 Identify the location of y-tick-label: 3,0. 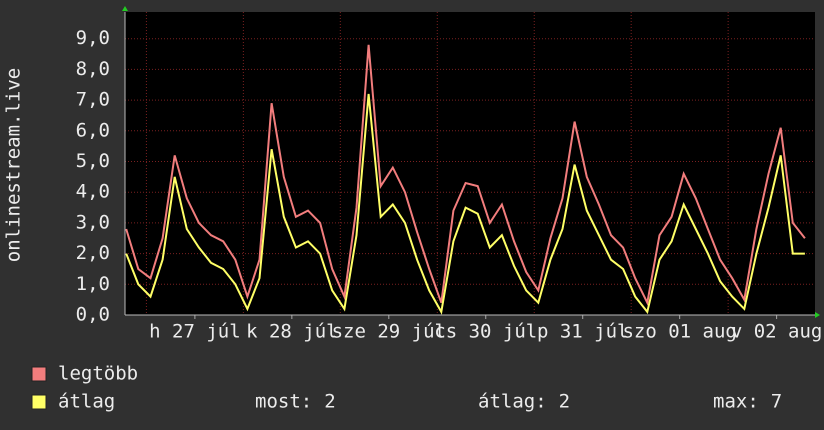
(93, 222).